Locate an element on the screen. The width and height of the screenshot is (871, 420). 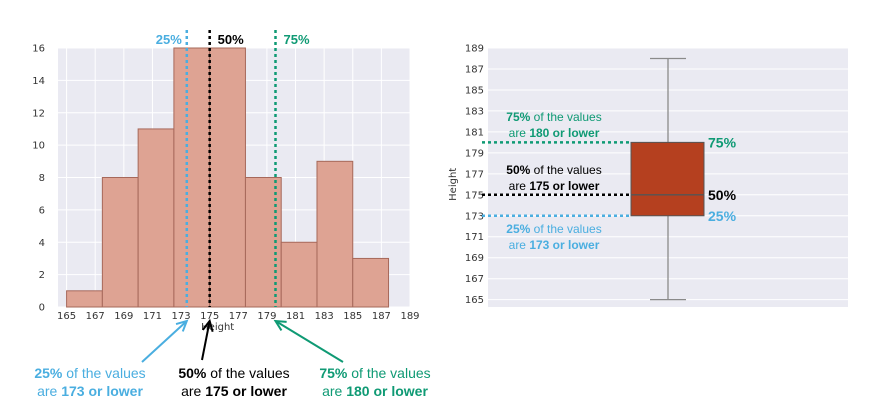
boxplot-y-tick-label: 167 is located at coordinates (474, 279).